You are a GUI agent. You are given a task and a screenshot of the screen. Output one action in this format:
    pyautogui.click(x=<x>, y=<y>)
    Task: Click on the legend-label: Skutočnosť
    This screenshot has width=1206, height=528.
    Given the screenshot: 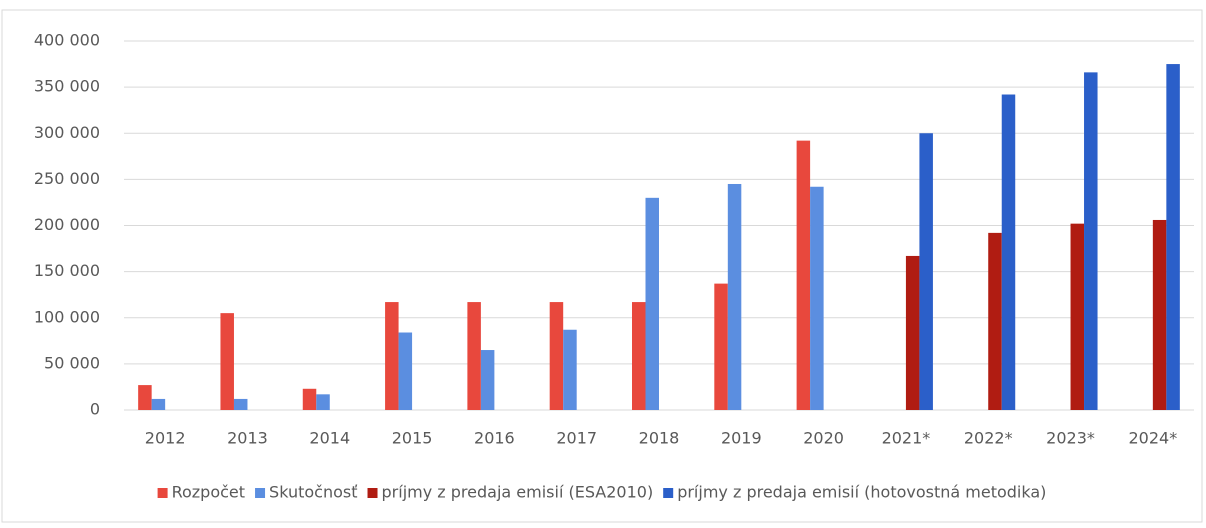 What is the action you would take?
    pyautogui.click(x=313, y=492)
    